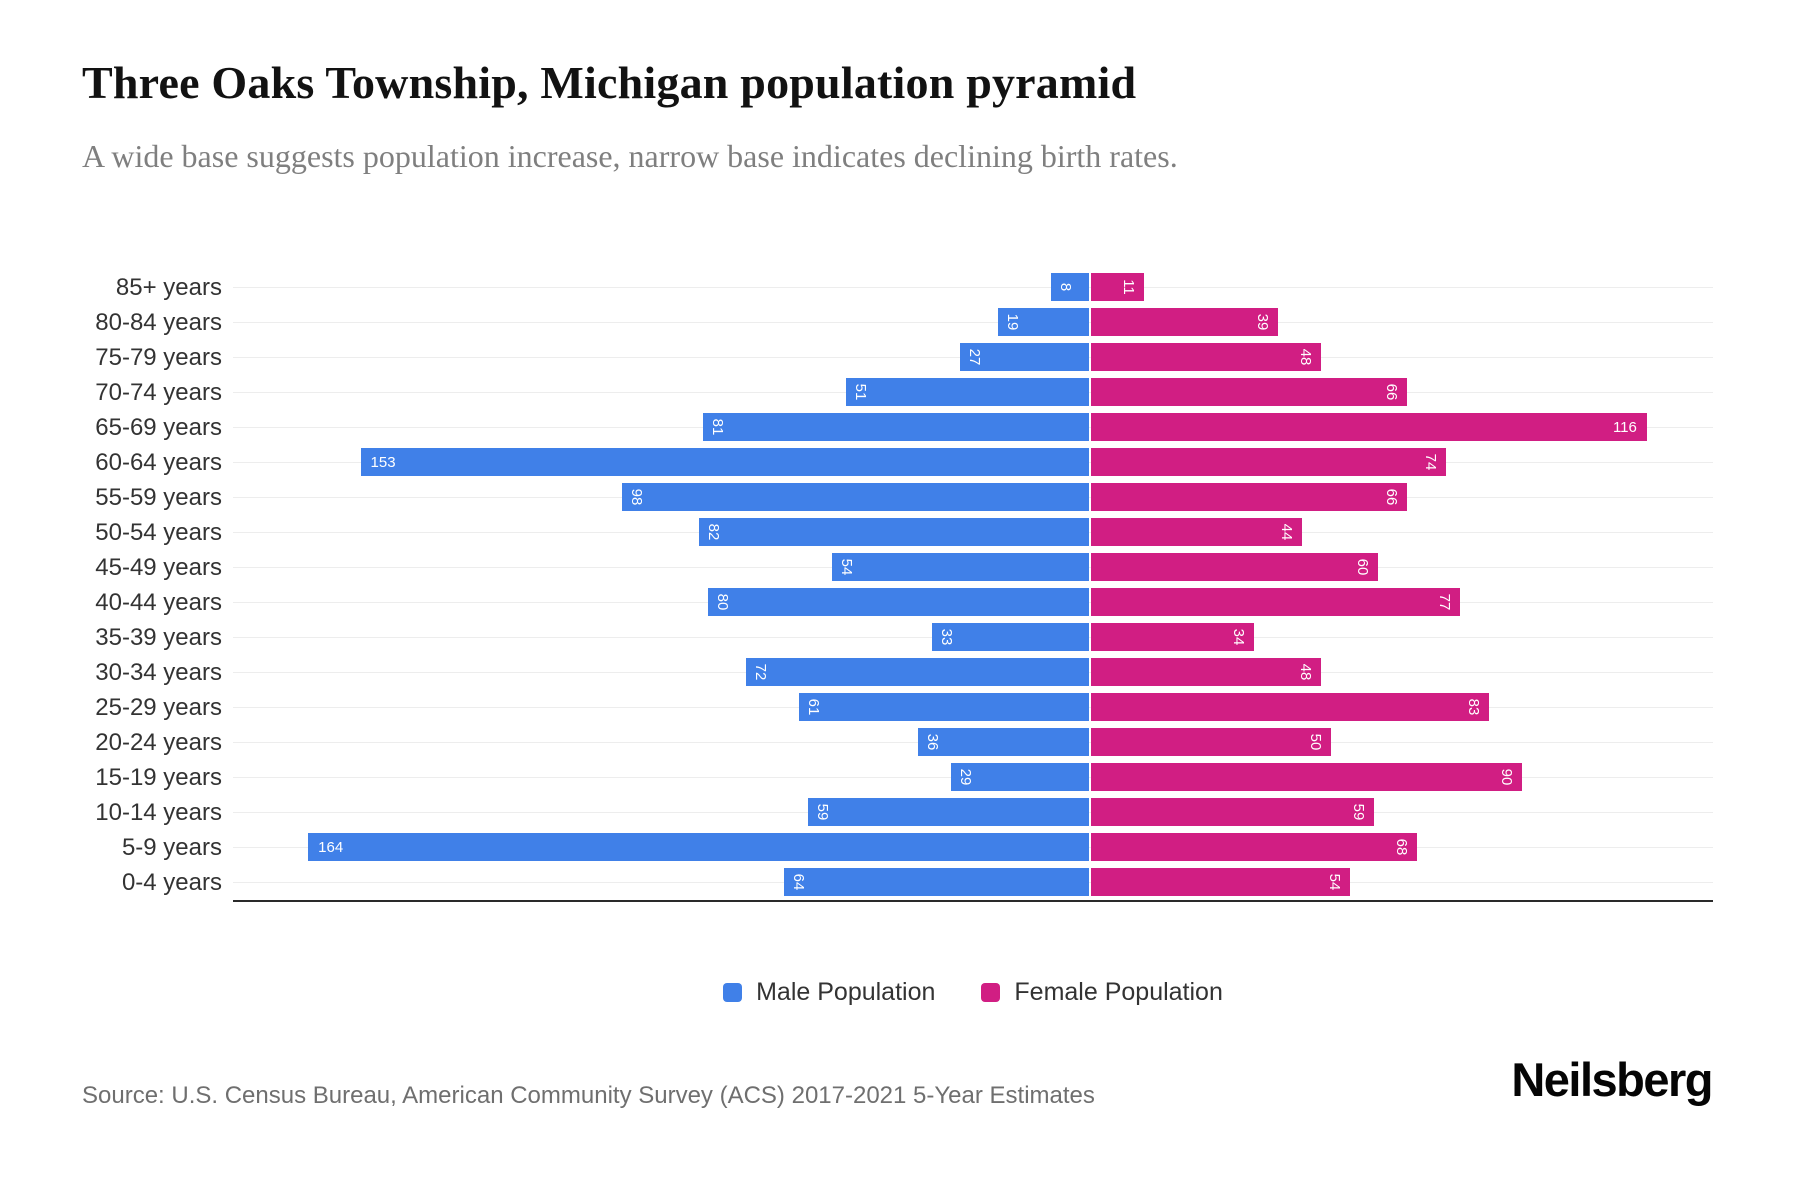 The width and height of the screenshot is (1800, 1200). What do you see at coordinates (1003, 742) in the screenshot?
I see `male-bar: 36` at bounding box center [1003, 742].